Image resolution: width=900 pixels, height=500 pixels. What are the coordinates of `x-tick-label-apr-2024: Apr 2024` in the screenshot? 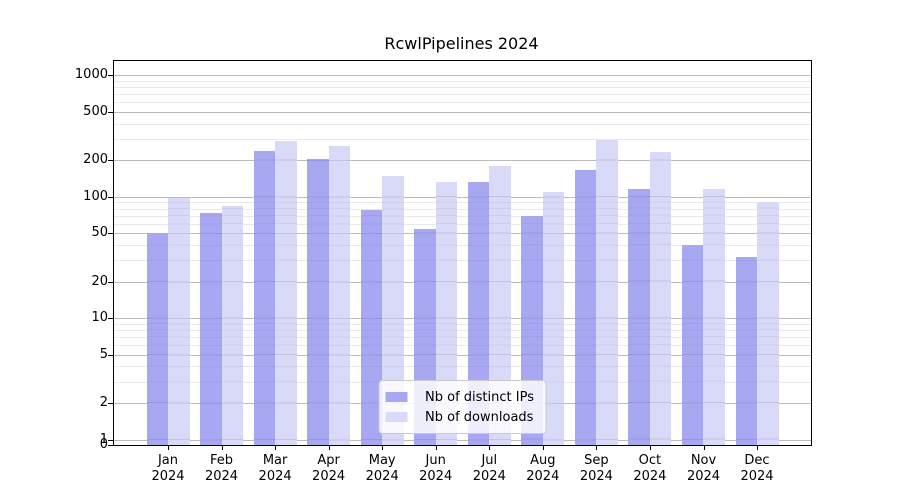 It's located at (329, 468).